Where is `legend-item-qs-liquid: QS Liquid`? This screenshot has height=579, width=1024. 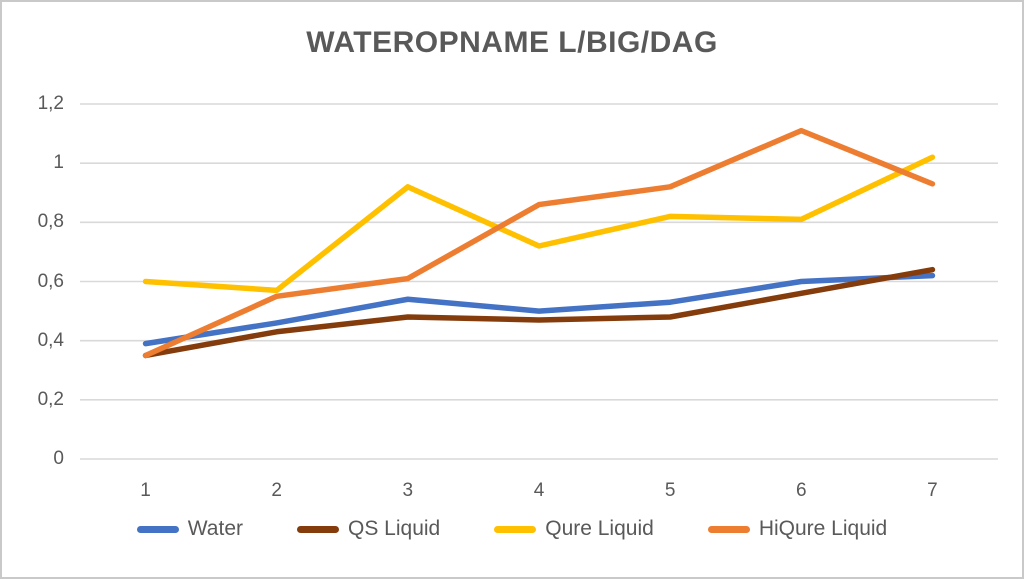 legend-item-qs-liquid: QS Liquid is located at coordinates (368, 529).